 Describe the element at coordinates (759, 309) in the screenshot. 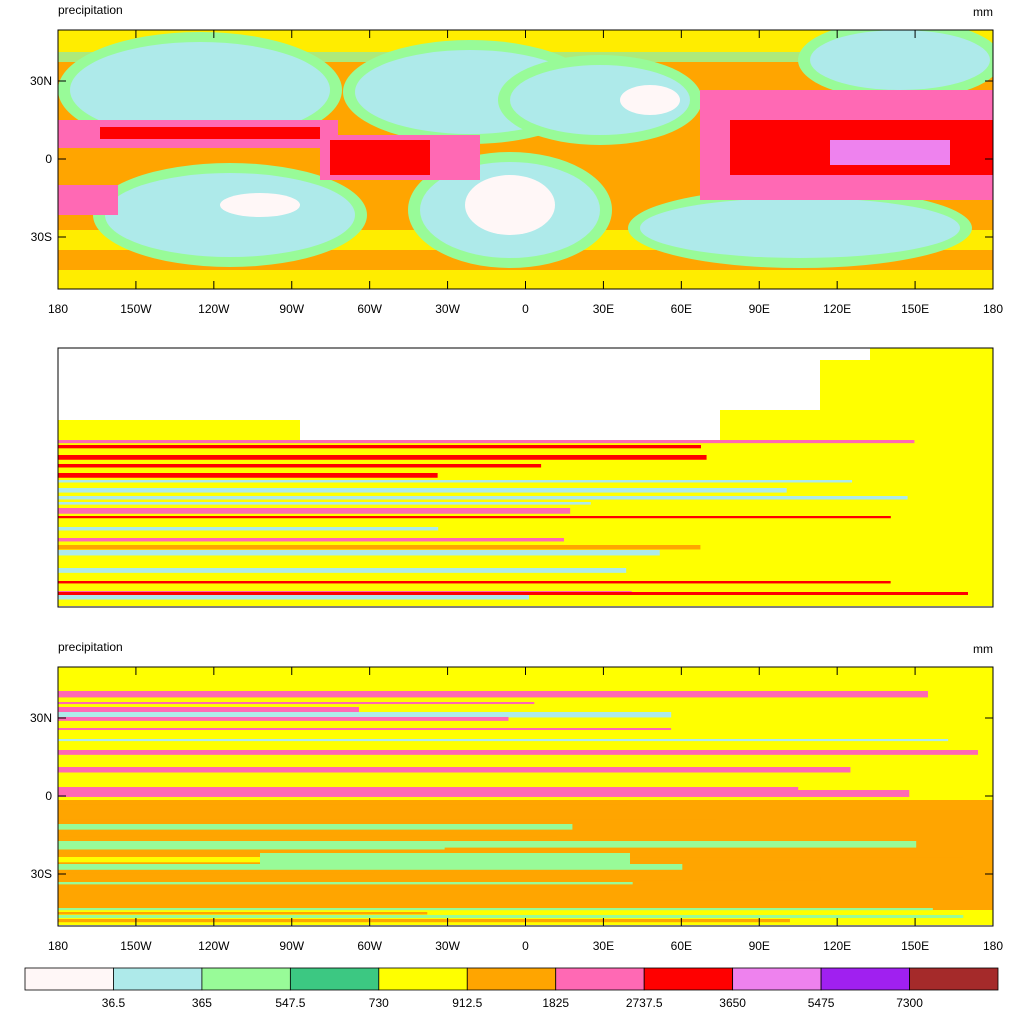

I see `x-tick-label: 90E` at that location.